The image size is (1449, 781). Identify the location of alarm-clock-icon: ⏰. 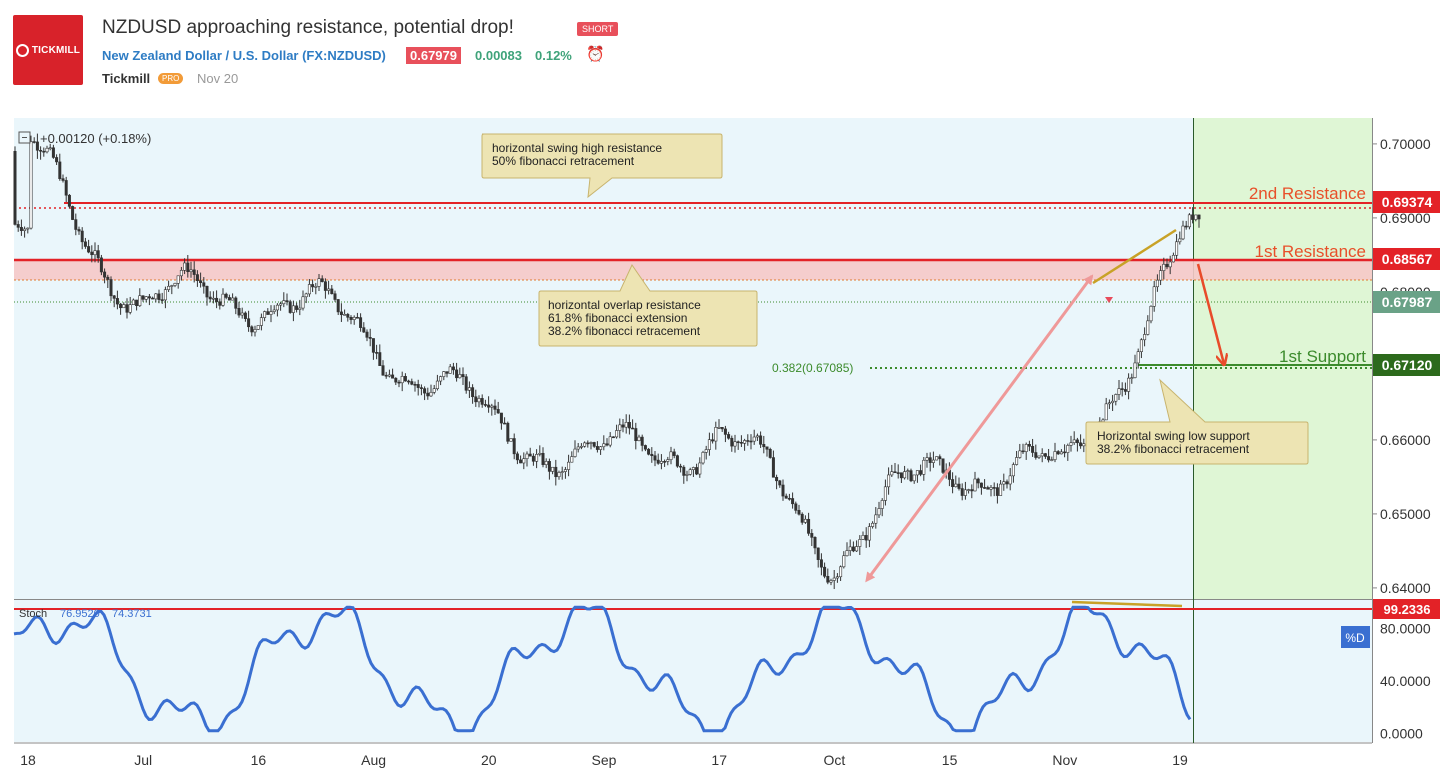
(595, 54).